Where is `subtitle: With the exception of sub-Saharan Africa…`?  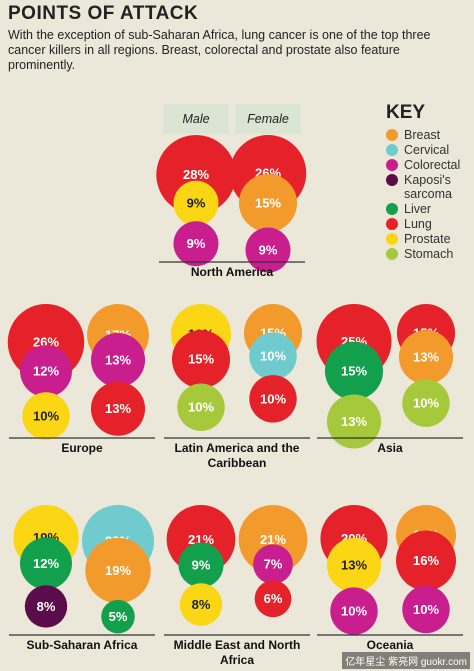 subtitle: With the exception of sub-Saharan Africa… is located at coordinates (219, 50).